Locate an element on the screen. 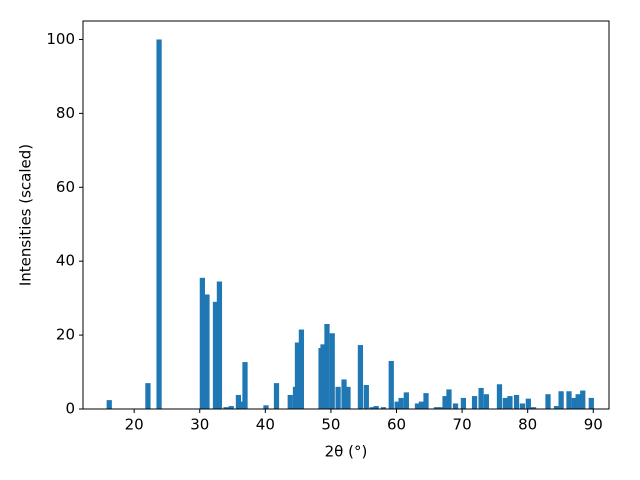  y-tick-label: 20 is located at coordinates (65, 335).